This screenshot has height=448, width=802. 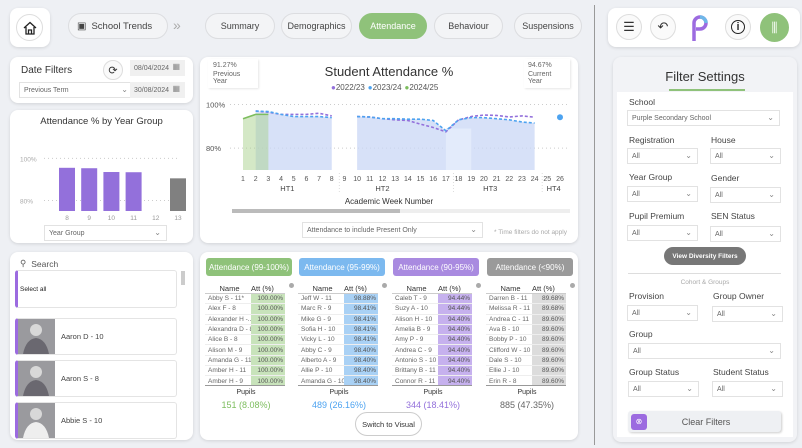 What do you see at coordinates (338, 299) in the screenshot?
I see `table-row: Jeff W - 11 98.88%` at bounding box center [338, 299].